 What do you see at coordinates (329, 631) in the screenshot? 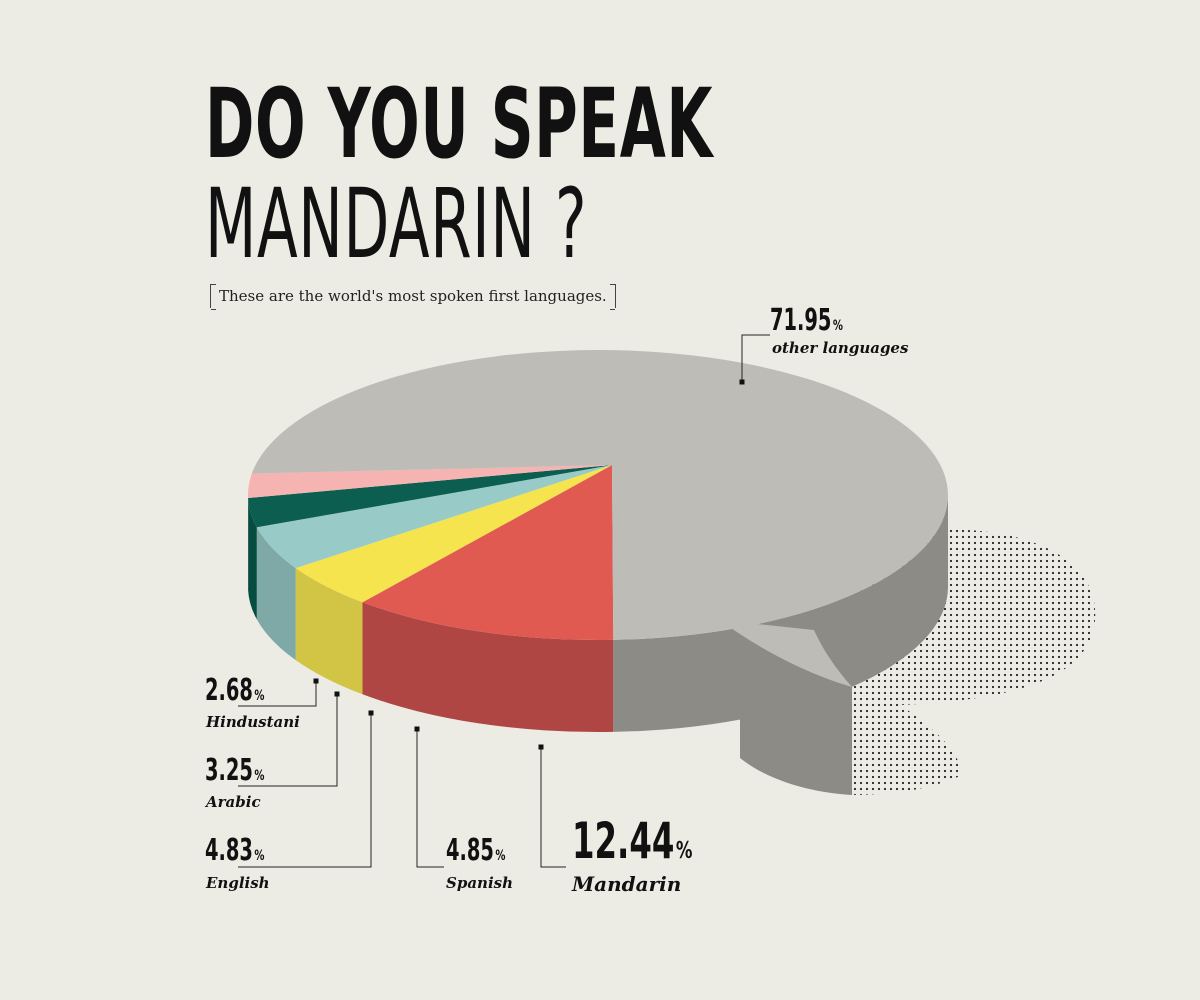
I see `slice-side-spanish` at bounding box center [329, 631].